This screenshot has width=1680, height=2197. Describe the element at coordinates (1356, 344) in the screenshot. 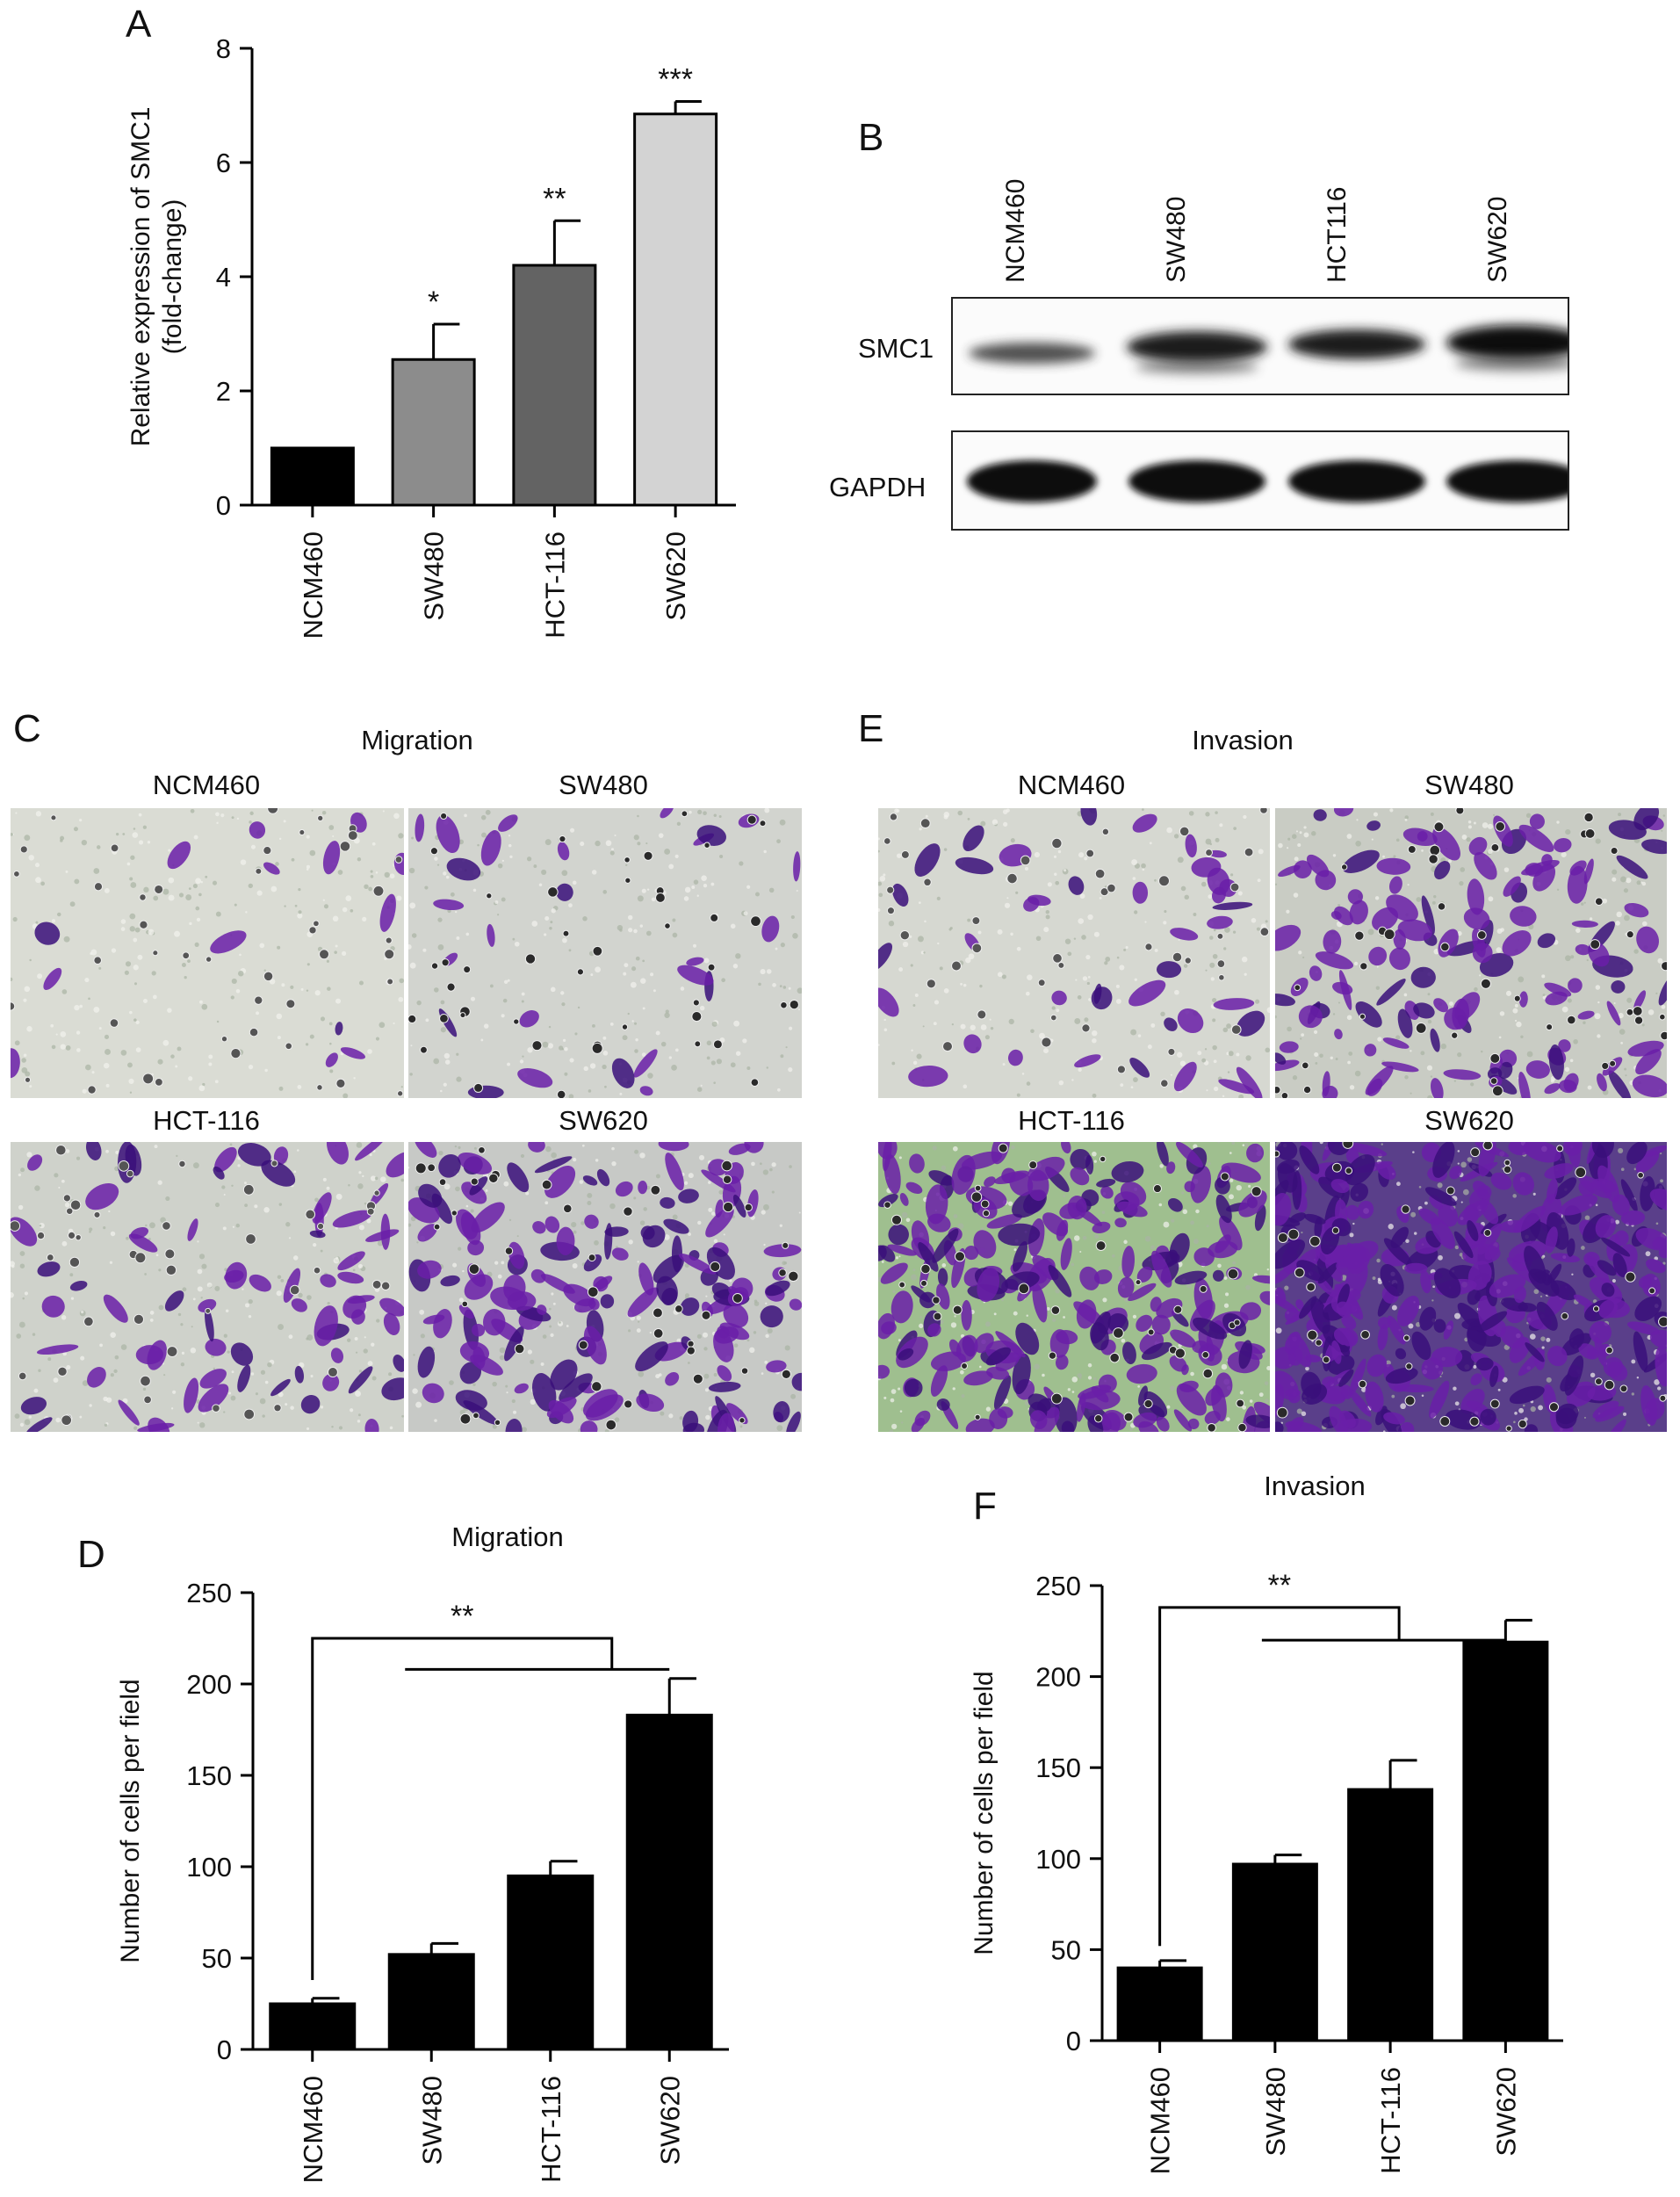

I see `band-smc1-hct116` at that location.